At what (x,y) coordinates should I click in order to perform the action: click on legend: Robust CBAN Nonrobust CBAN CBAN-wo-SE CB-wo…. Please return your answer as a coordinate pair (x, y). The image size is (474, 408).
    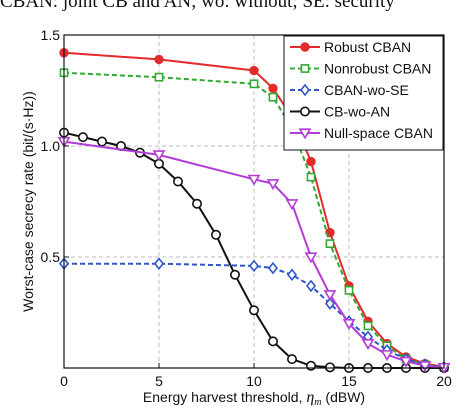
    Looking at the image, I should click on (363, 93).